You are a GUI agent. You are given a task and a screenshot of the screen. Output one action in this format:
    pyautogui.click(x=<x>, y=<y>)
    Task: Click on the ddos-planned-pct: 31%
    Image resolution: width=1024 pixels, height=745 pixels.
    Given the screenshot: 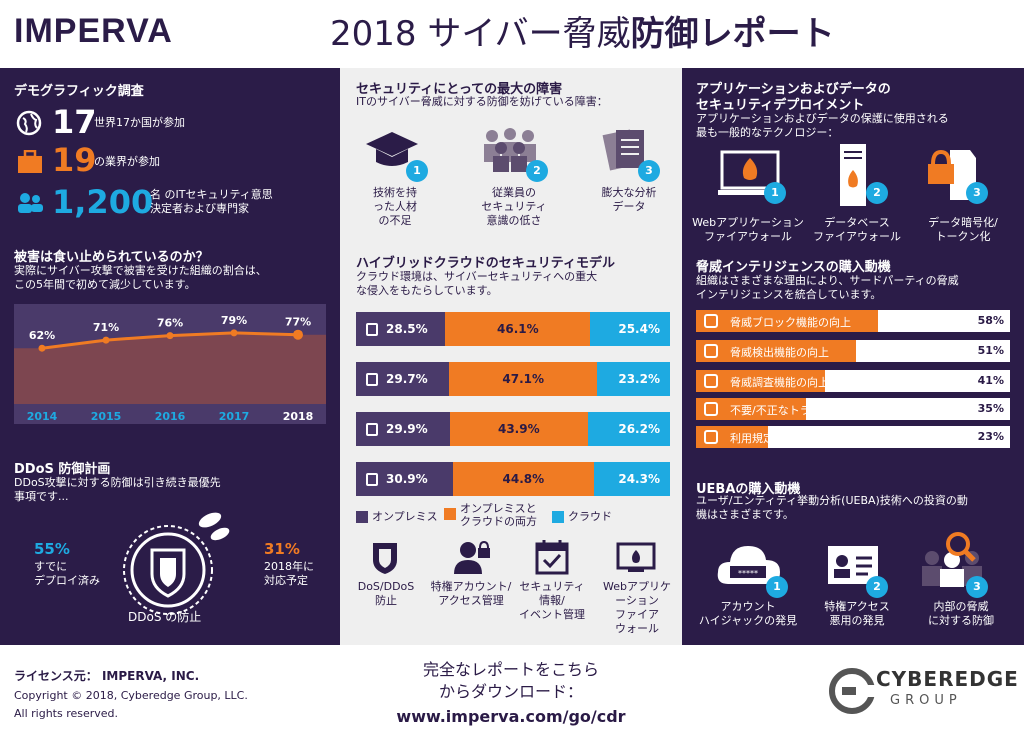 What is the action you would take?
    pyautogui.click(x=282, y=549)
    